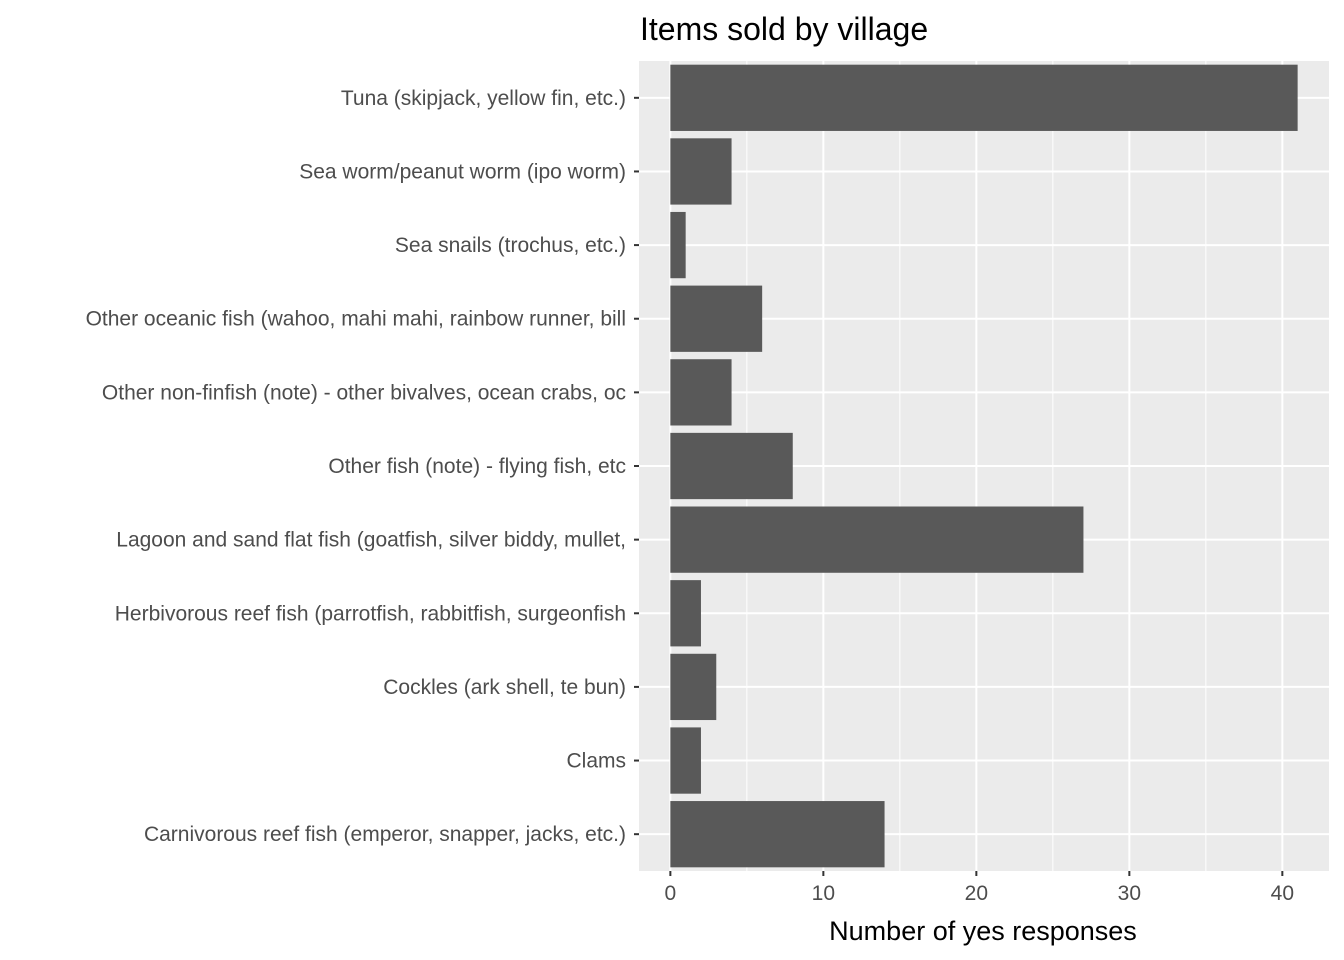 This screenshot has height=960, width=1344. I want to click on y-tick-label: Clams, so click(596, 761).